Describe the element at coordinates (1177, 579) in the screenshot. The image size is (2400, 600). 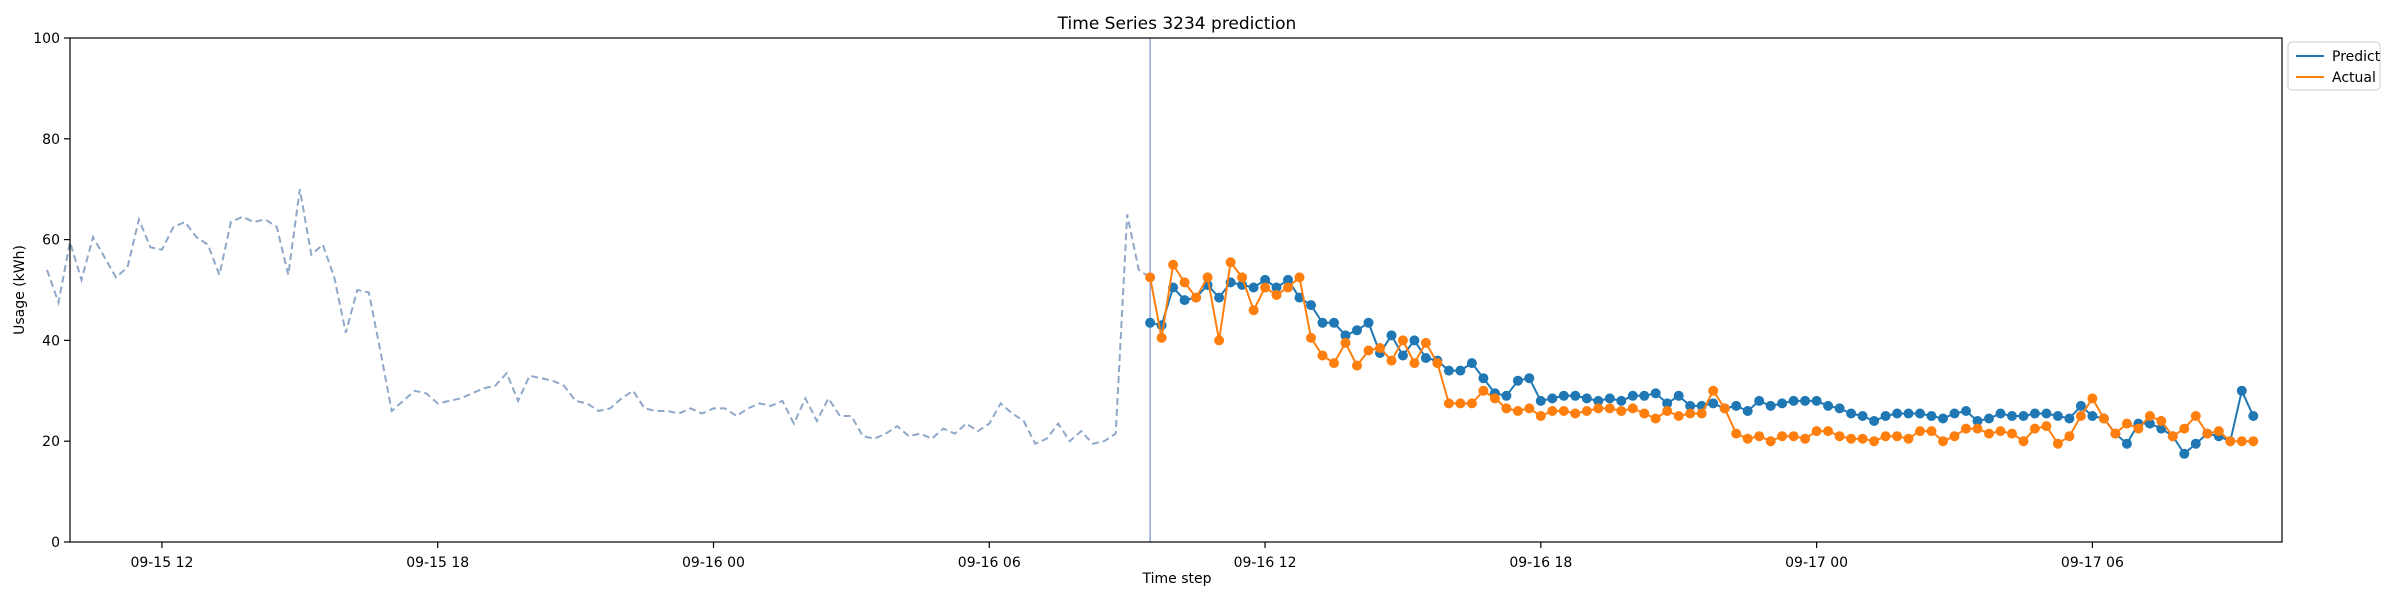
I see `x-axis-label: Time step` at that location.